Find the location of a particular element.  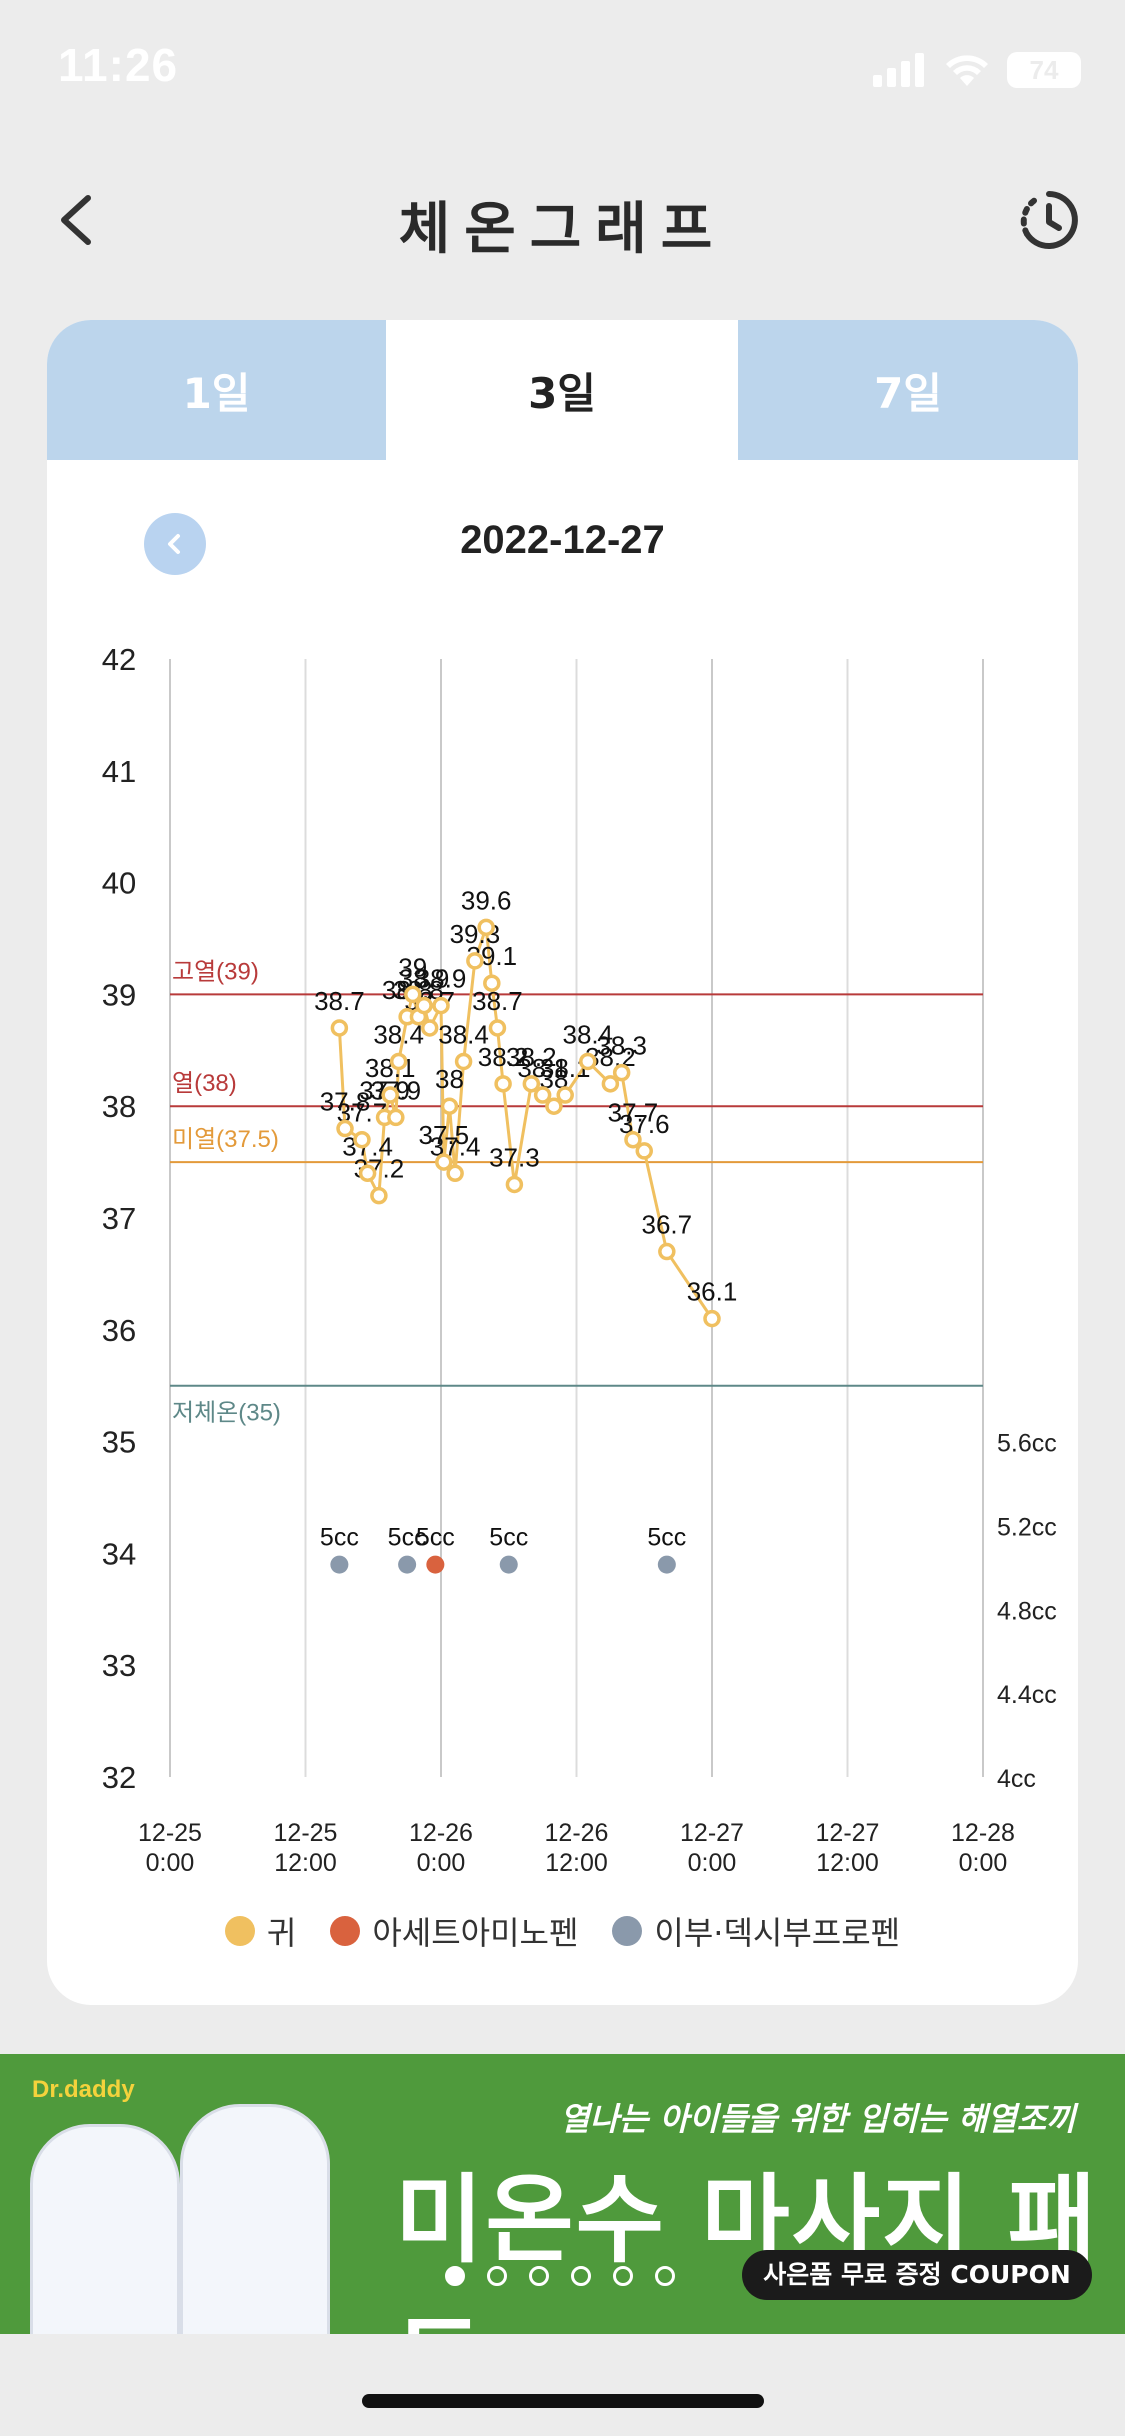

y-tick-label: 36 is located at coordinates (119, 1330).